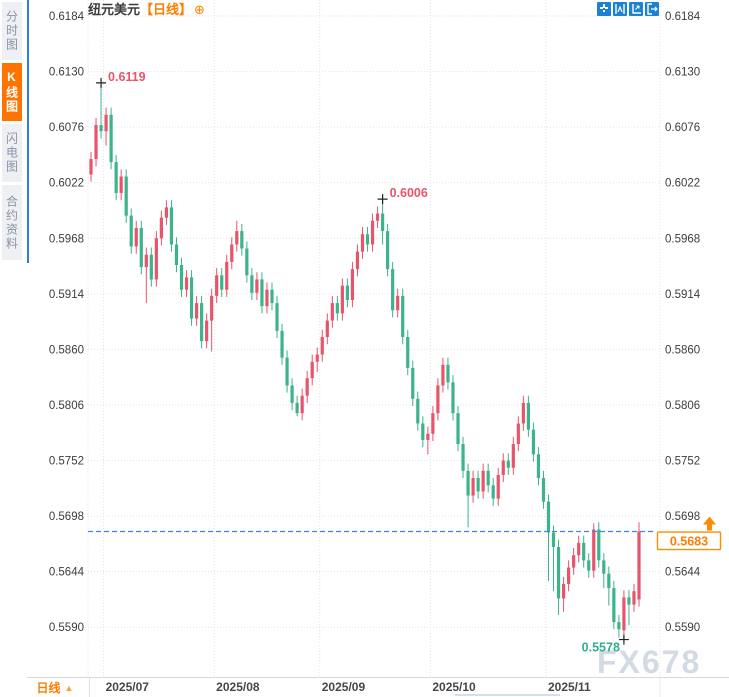 This screenshot has height=697, width=729. Describe the element at coordinates (67, 573) in the screenshot. I see `y-axis-label-left: 0.5644` at that location.